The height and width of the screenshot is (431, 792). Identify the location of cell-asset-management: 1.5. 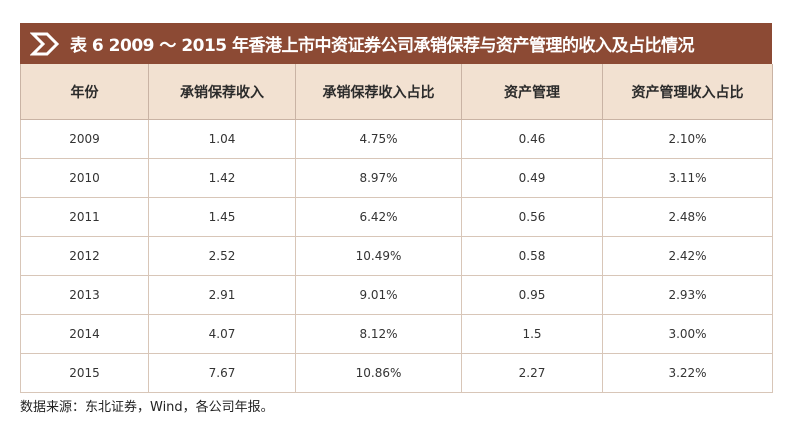
(532, 334).